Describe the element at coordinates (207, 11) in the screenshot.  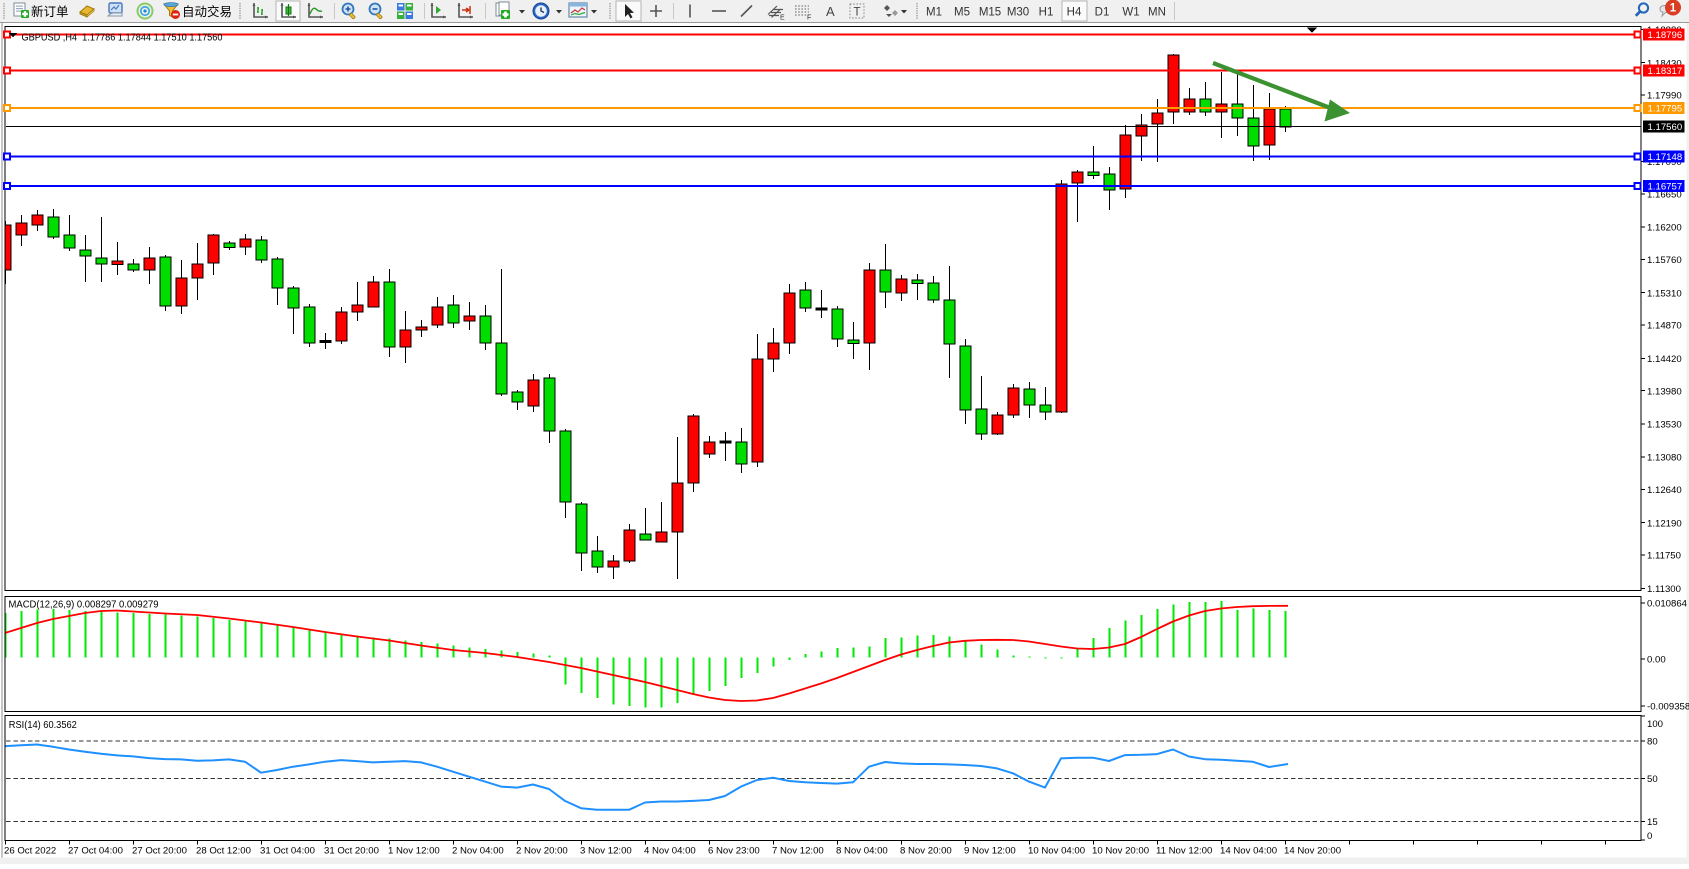
I see `svg-text: 自动交易` at that location.